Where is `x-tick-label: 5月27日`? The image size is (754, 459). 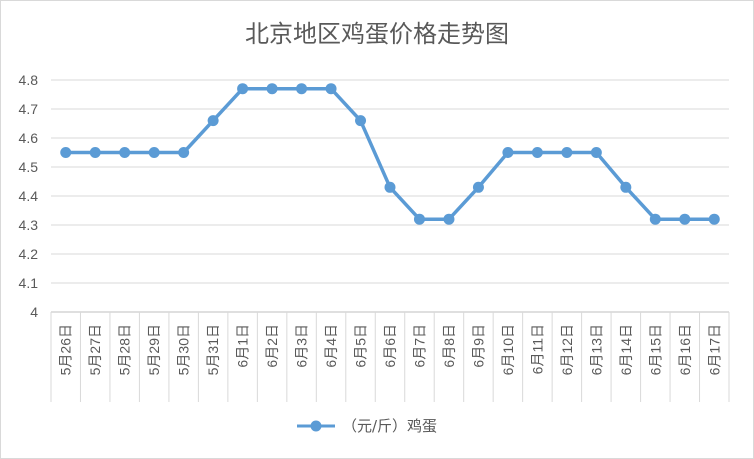 x-tick-label: 5月27日 is located at coordinates (95, 349).